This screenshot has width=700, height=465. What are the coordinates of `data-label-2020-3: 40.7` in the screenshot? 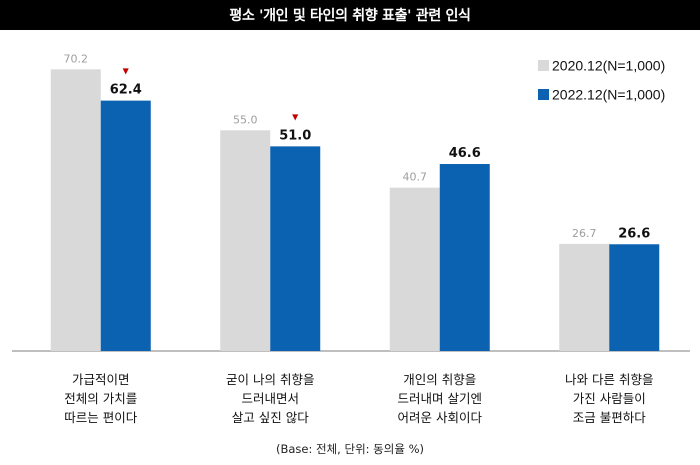 It's located at (415, 177).